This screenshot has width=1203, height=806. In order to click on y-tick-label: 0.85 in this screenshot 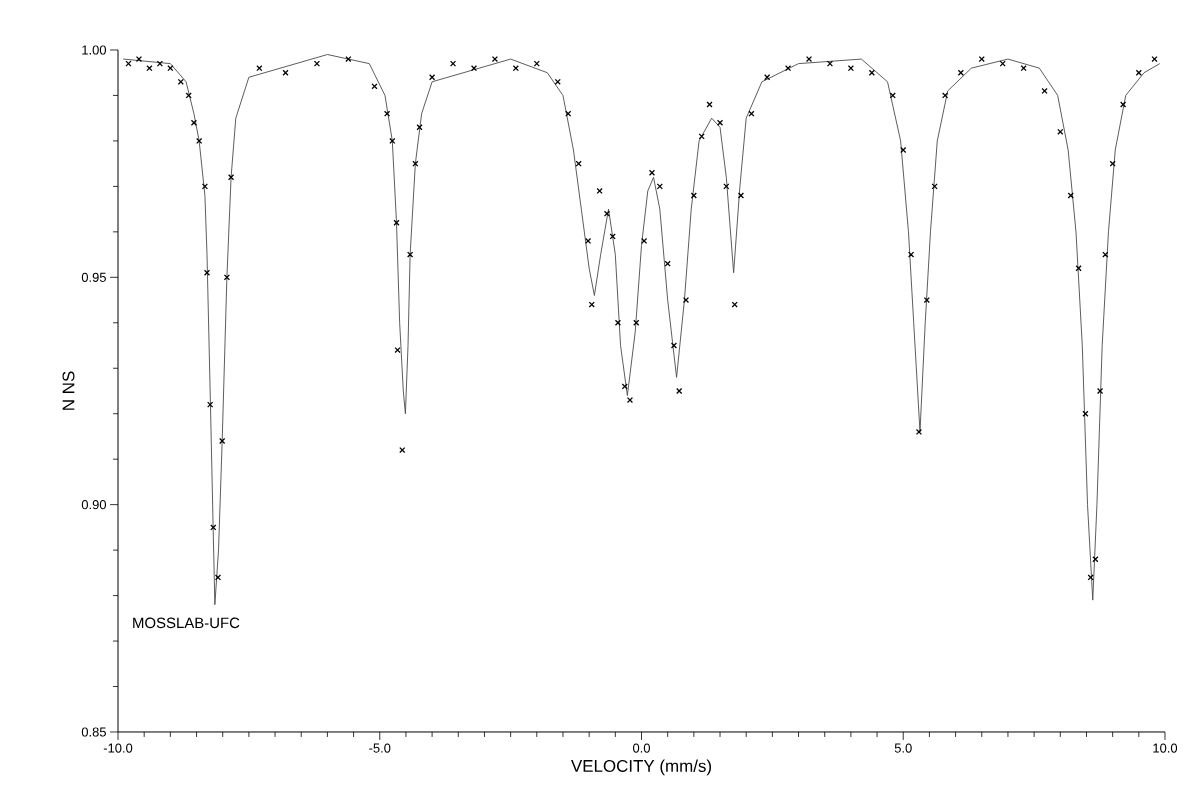, I will do `click(93, 732)`.